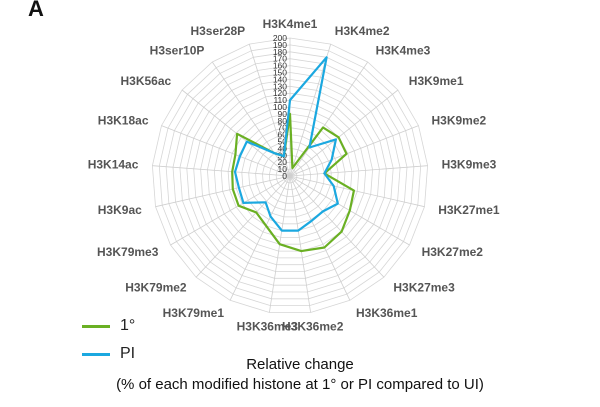  I want to click on spoke-H3K4me3, so click(329, 119).